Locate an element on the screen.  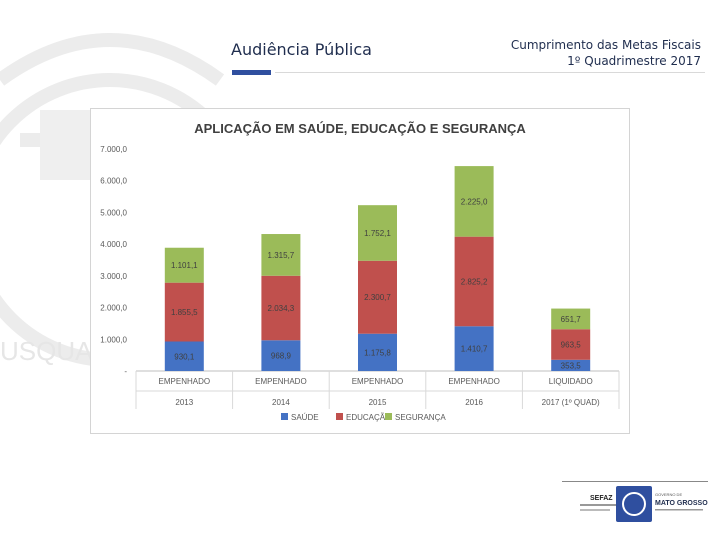
report-subtitle-line2: 1º Quadrimestre 2017 is located at coordinates (634, 61).